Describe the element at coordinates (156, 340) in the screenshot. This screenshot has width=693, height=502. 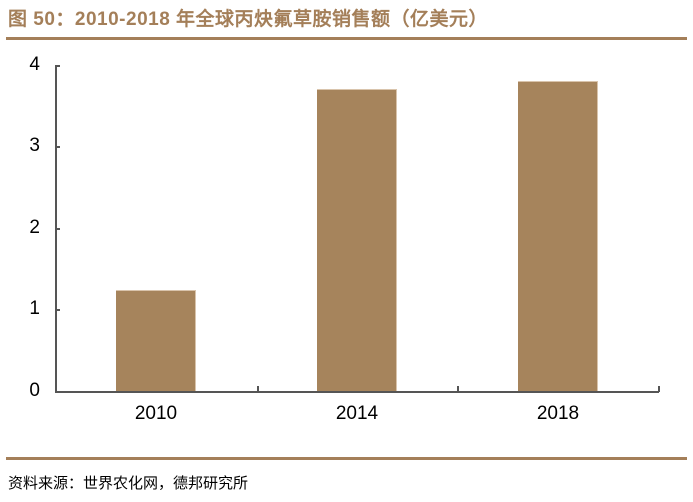
I see `bar-2010` at that location.